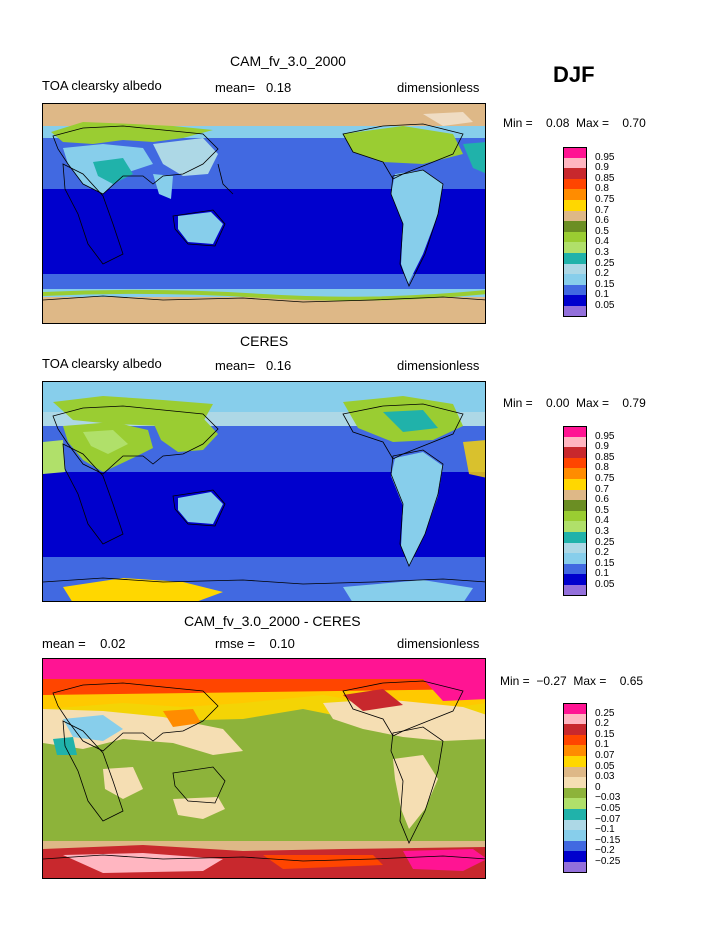 The width and height of the screenshot is (723, 935). I want to click on panel-1-map, so click(264, 213).